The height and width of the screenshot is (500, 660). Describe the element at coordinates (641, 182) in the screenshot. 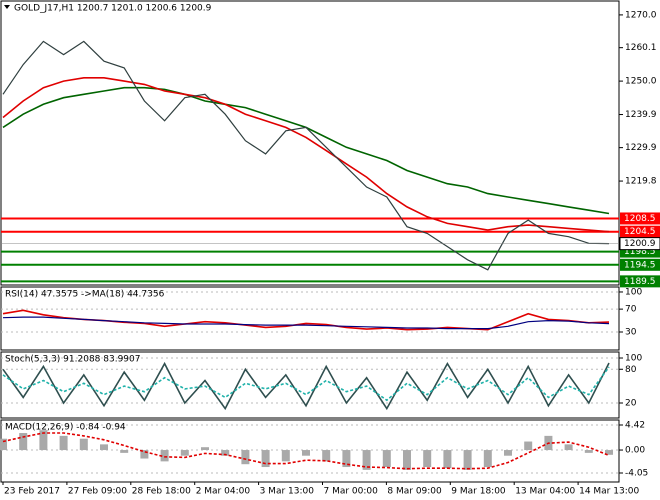

I see `y-tick-label: 1219.8` at that location.